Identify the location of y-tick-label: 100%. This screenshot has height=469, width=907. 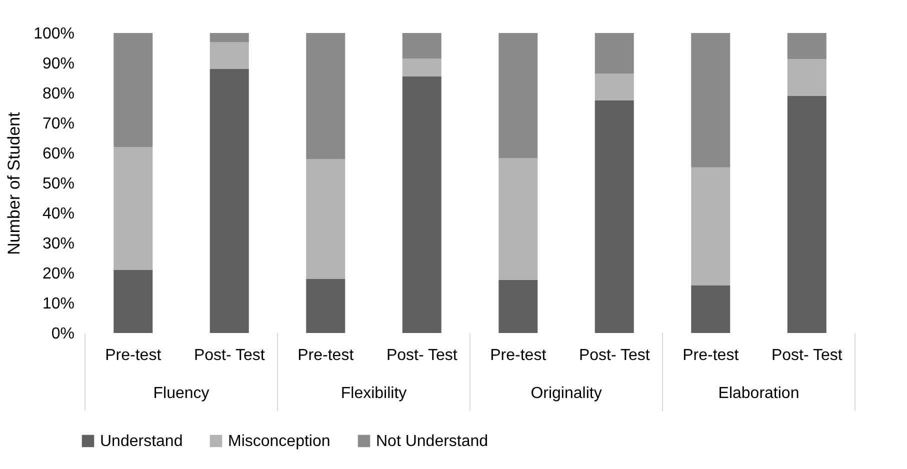
(54, 34).